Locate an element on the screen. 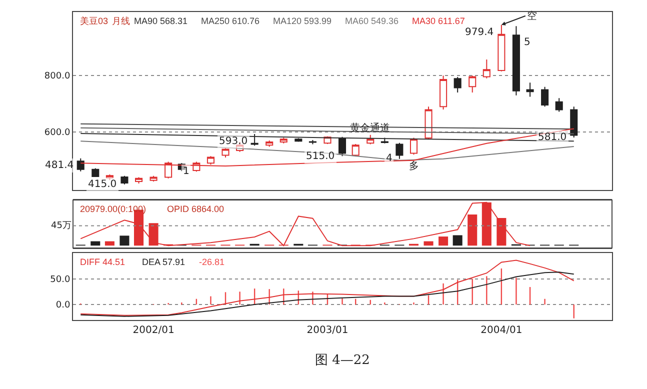 The image size is (647, 389). text: MA250 610.76 is located at coordinates (230, 21).